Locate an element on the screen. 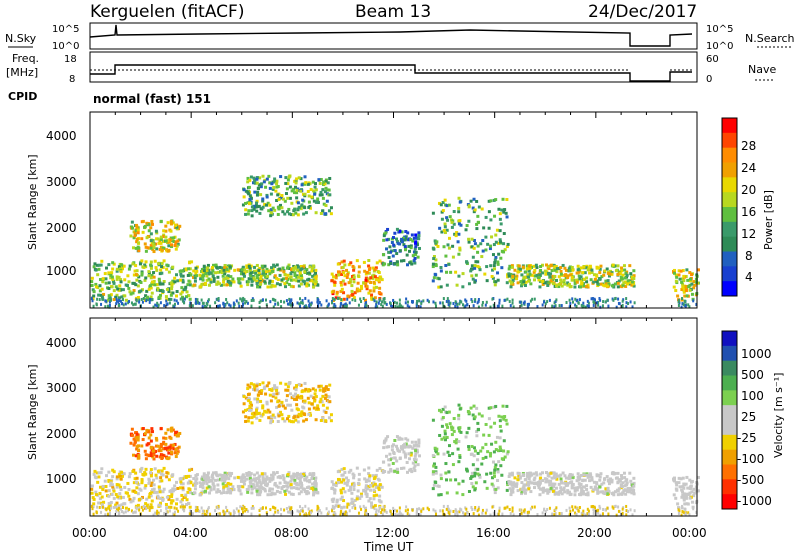 Image resolution: width=800 pixels, height=554 pixels. velocity-colorbar-segment is located at coordinates (729, 442).